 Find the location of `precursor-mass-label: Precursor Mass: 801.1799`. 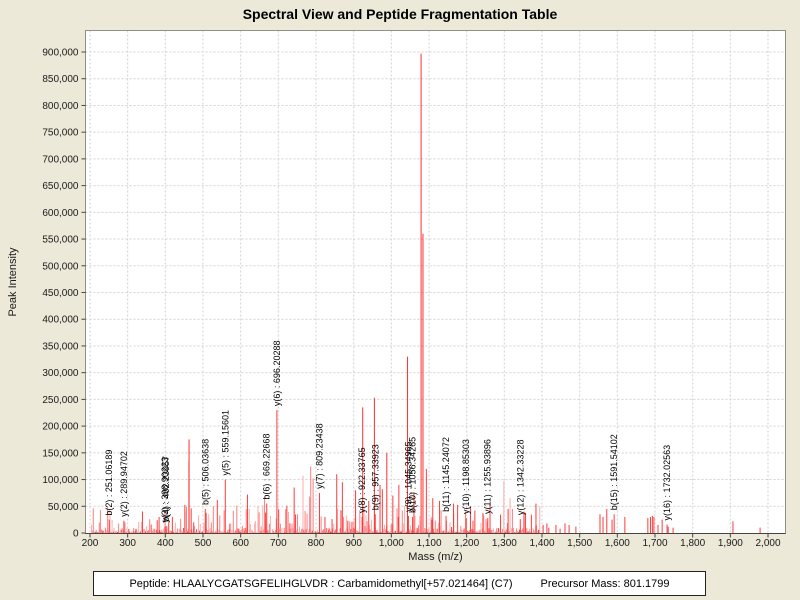

precursor-mass-label: Precursor Mass: 801.1799 is located at coordinates (605, 583).